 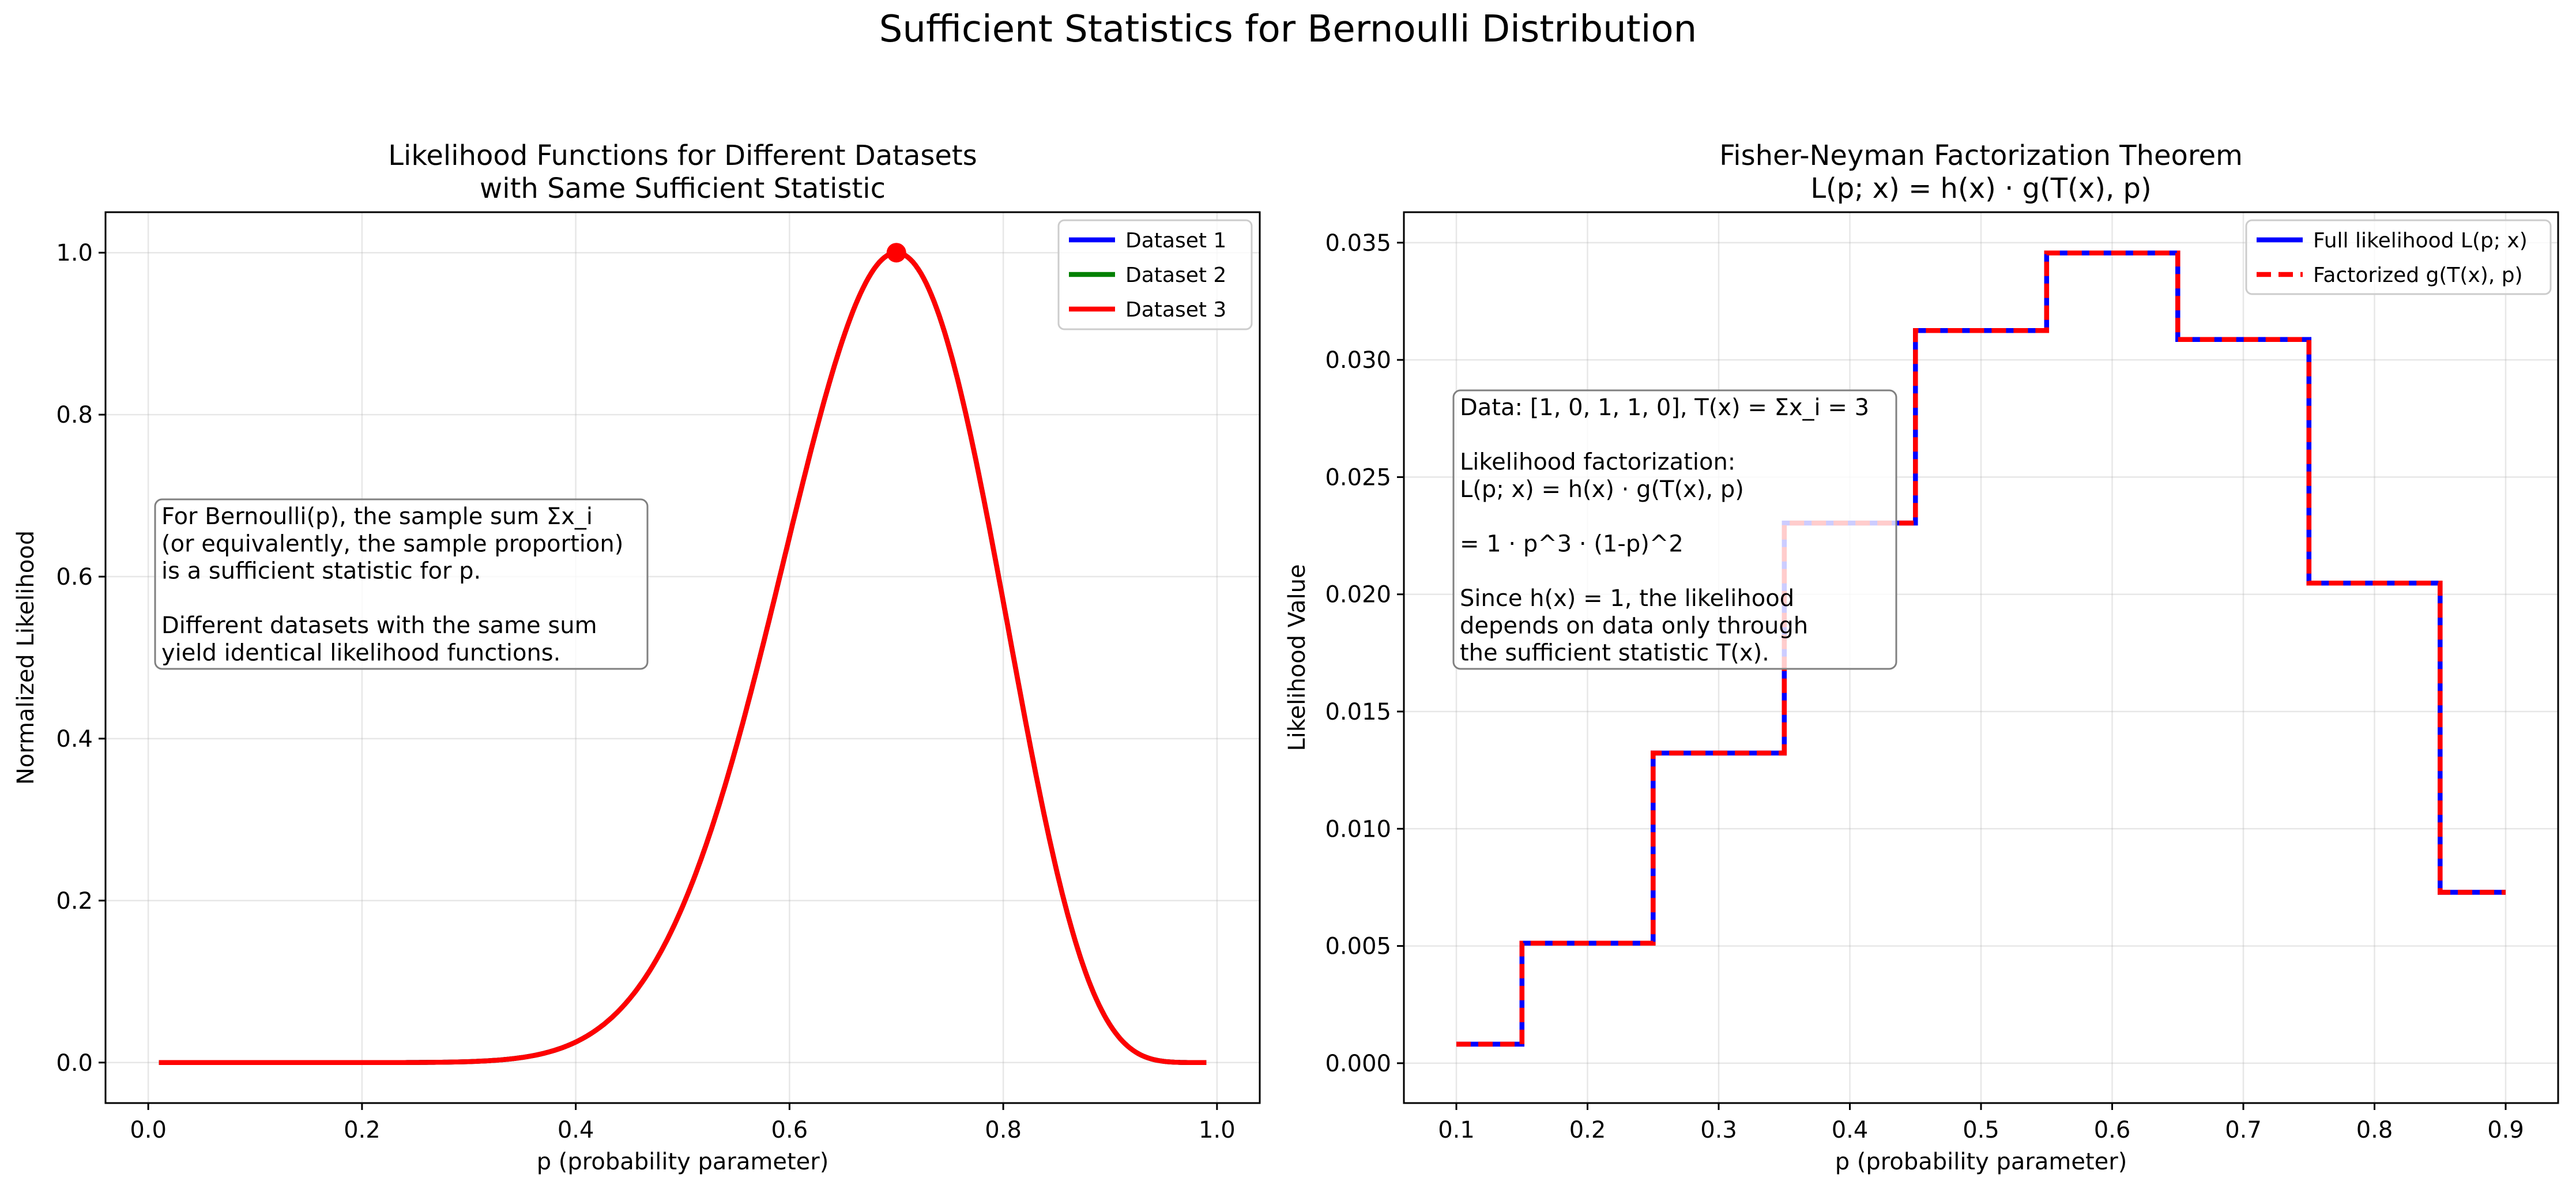 I want to click on x-tick-label: 0.9, so click(x=2505, y=1130).